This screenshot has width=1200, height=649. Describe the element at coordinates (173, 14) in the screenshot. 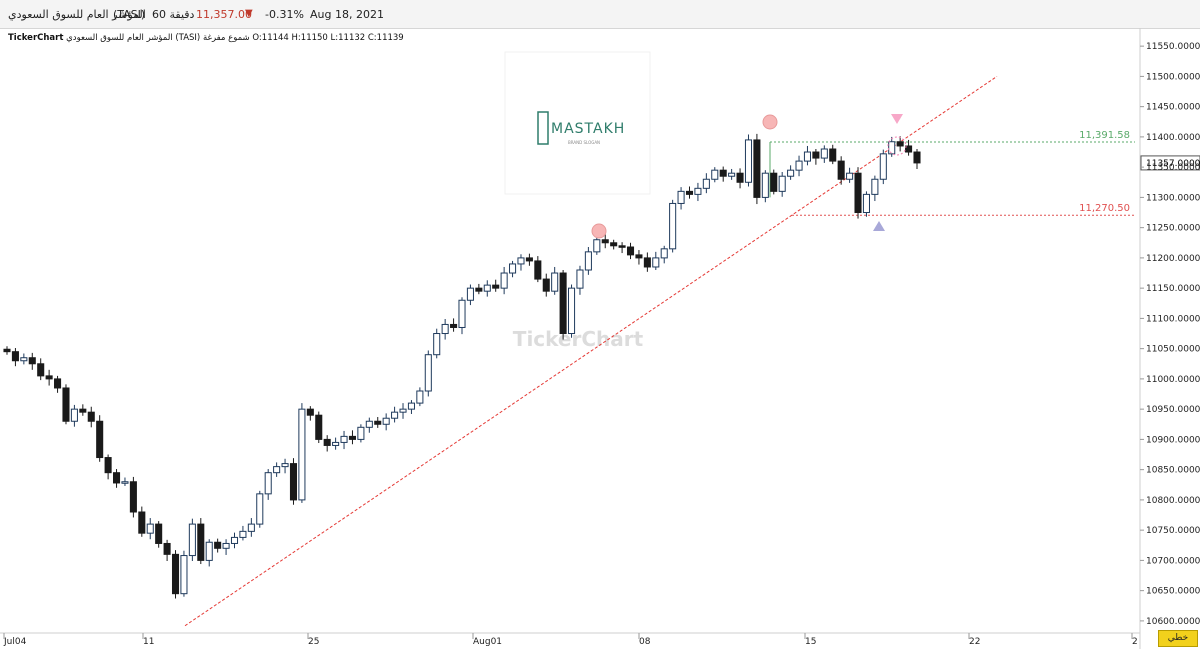

I see `interval-label: 60 دقيقة` at that location.